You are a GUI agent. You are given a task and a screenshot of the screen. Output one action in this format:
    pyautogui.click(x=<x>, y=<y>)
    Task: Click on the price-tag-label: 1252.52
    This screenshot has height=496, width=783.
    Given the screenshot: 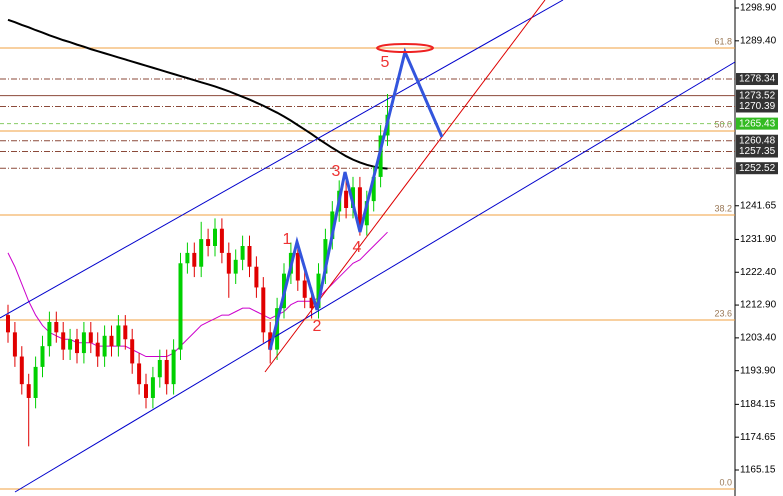 What is the action you would take?
    pyautogui.click(x=757, y=168)
    